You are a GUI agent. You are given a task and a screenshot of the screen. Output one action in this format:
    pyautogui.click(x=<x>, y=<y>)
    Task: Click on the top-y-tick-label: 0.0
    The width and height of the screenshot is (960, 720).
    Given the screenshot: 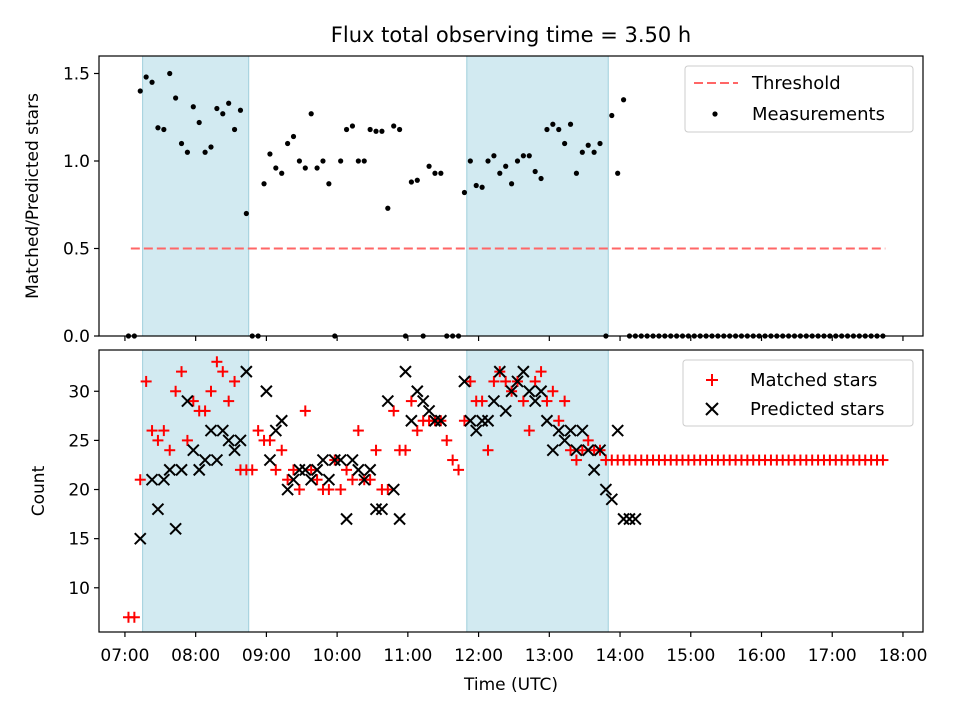 What is the action you would take?
    pyautogui.click(x=76, y=337)
    